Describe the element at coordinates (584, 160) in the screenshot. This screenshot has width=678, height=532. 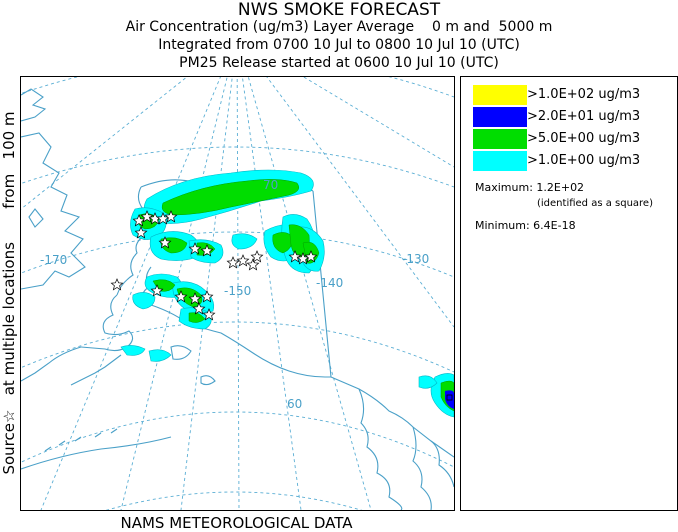
I see `legend-label-4: >1.0E+00 ug/m3` at that location.